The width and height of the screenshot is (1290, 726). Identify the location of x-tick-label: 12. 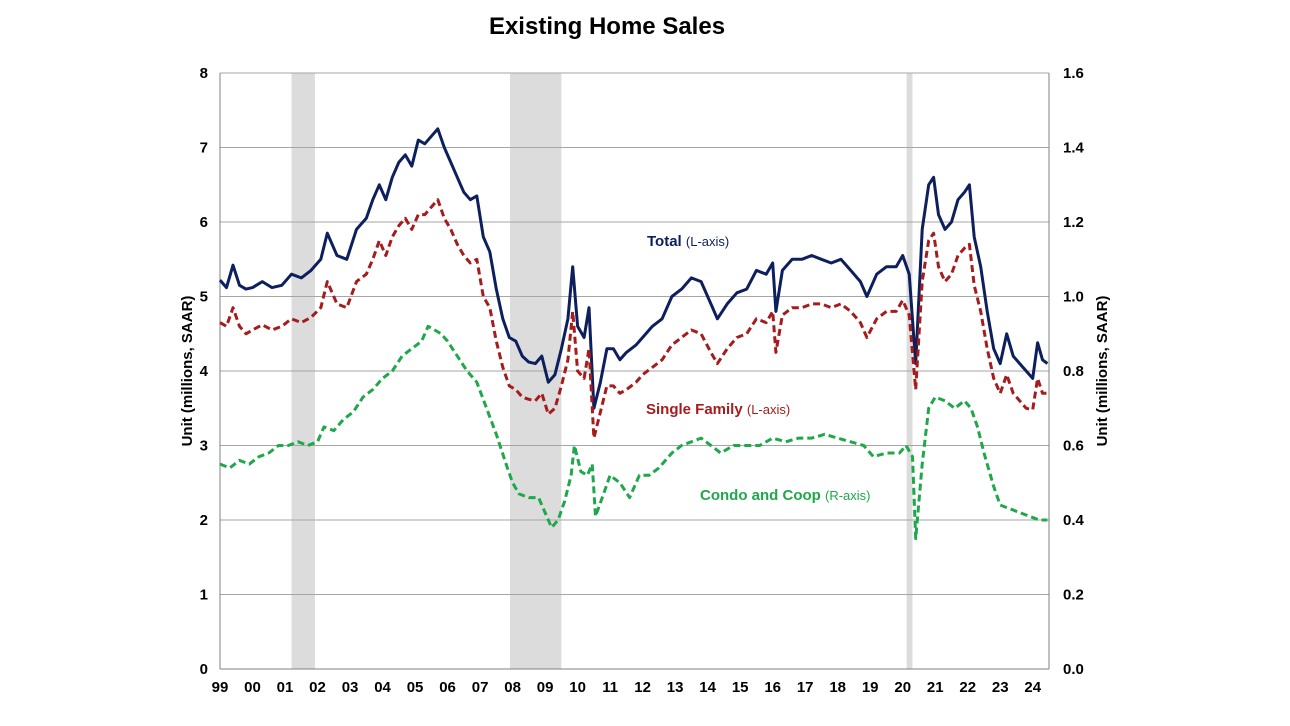
(642, 687).